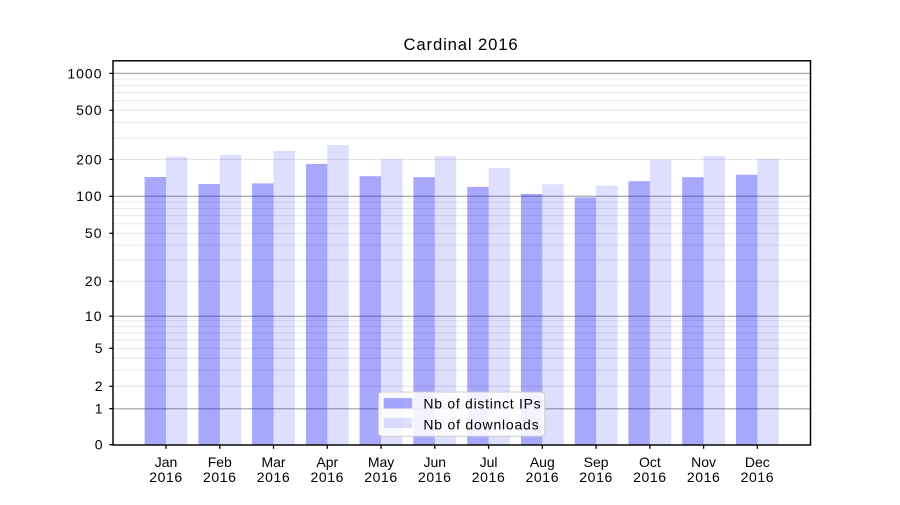 The width and height of the screenshot is (900, 505). I want to click on svg-text: Feb, so click(220, 462).